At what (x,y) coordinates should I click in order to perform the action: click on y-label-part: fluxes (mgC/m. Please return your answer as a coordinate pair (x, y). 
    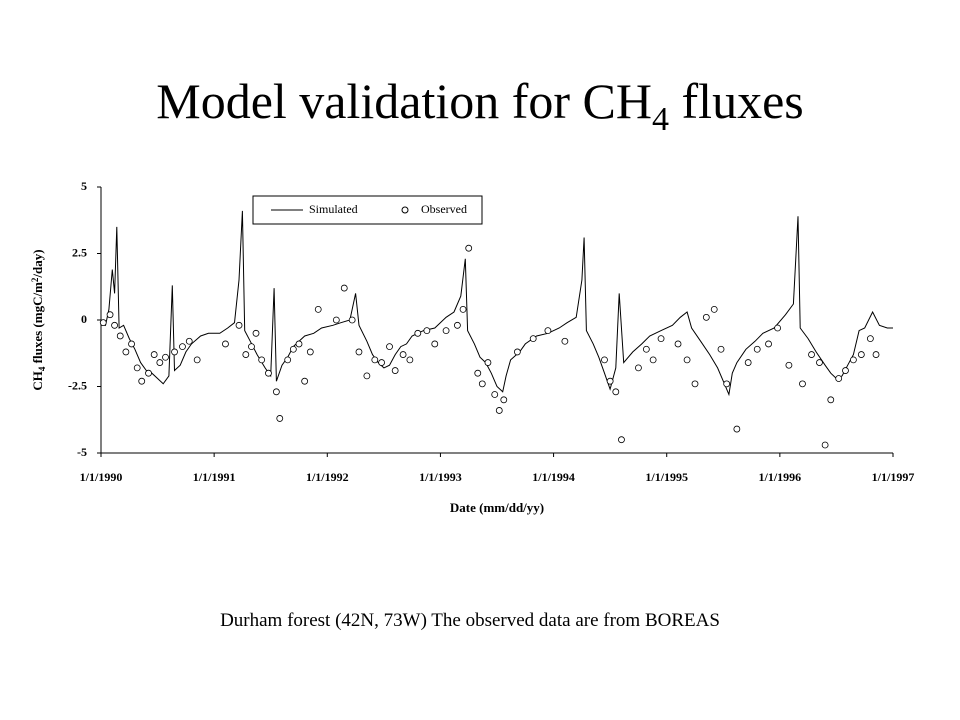
    Looking at the image, I should click on (37, 324).